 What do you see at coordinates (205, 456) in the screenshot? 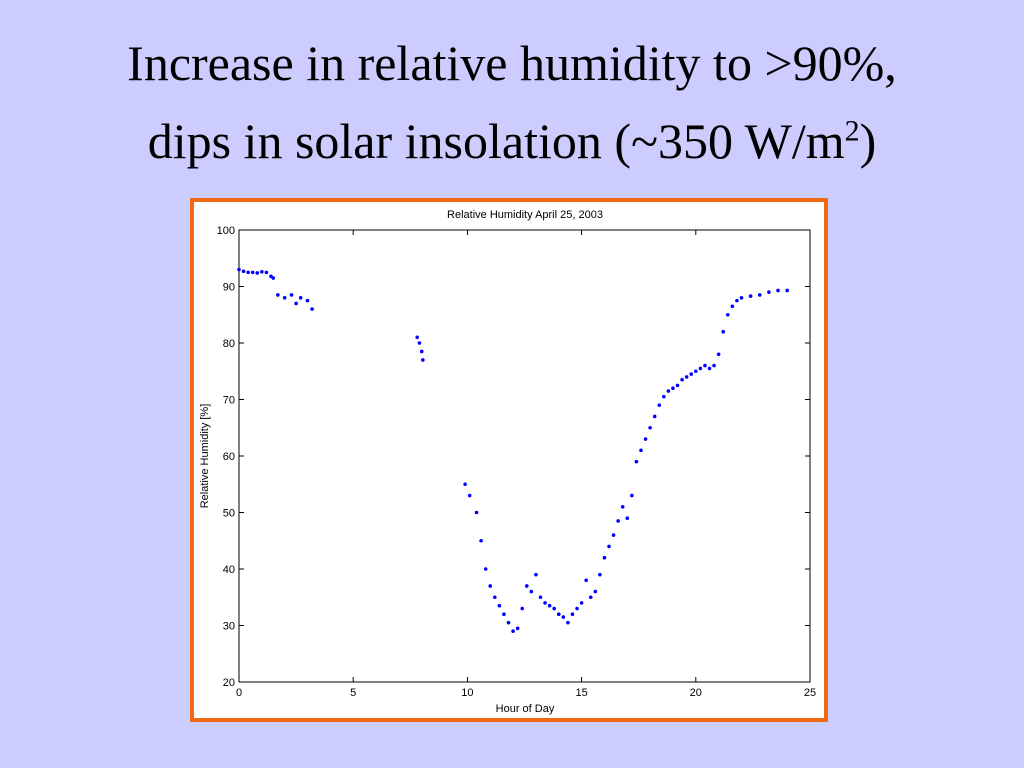
I see `y-axis-label: Relative Humidity [%]` at bounding box center [205, 456].